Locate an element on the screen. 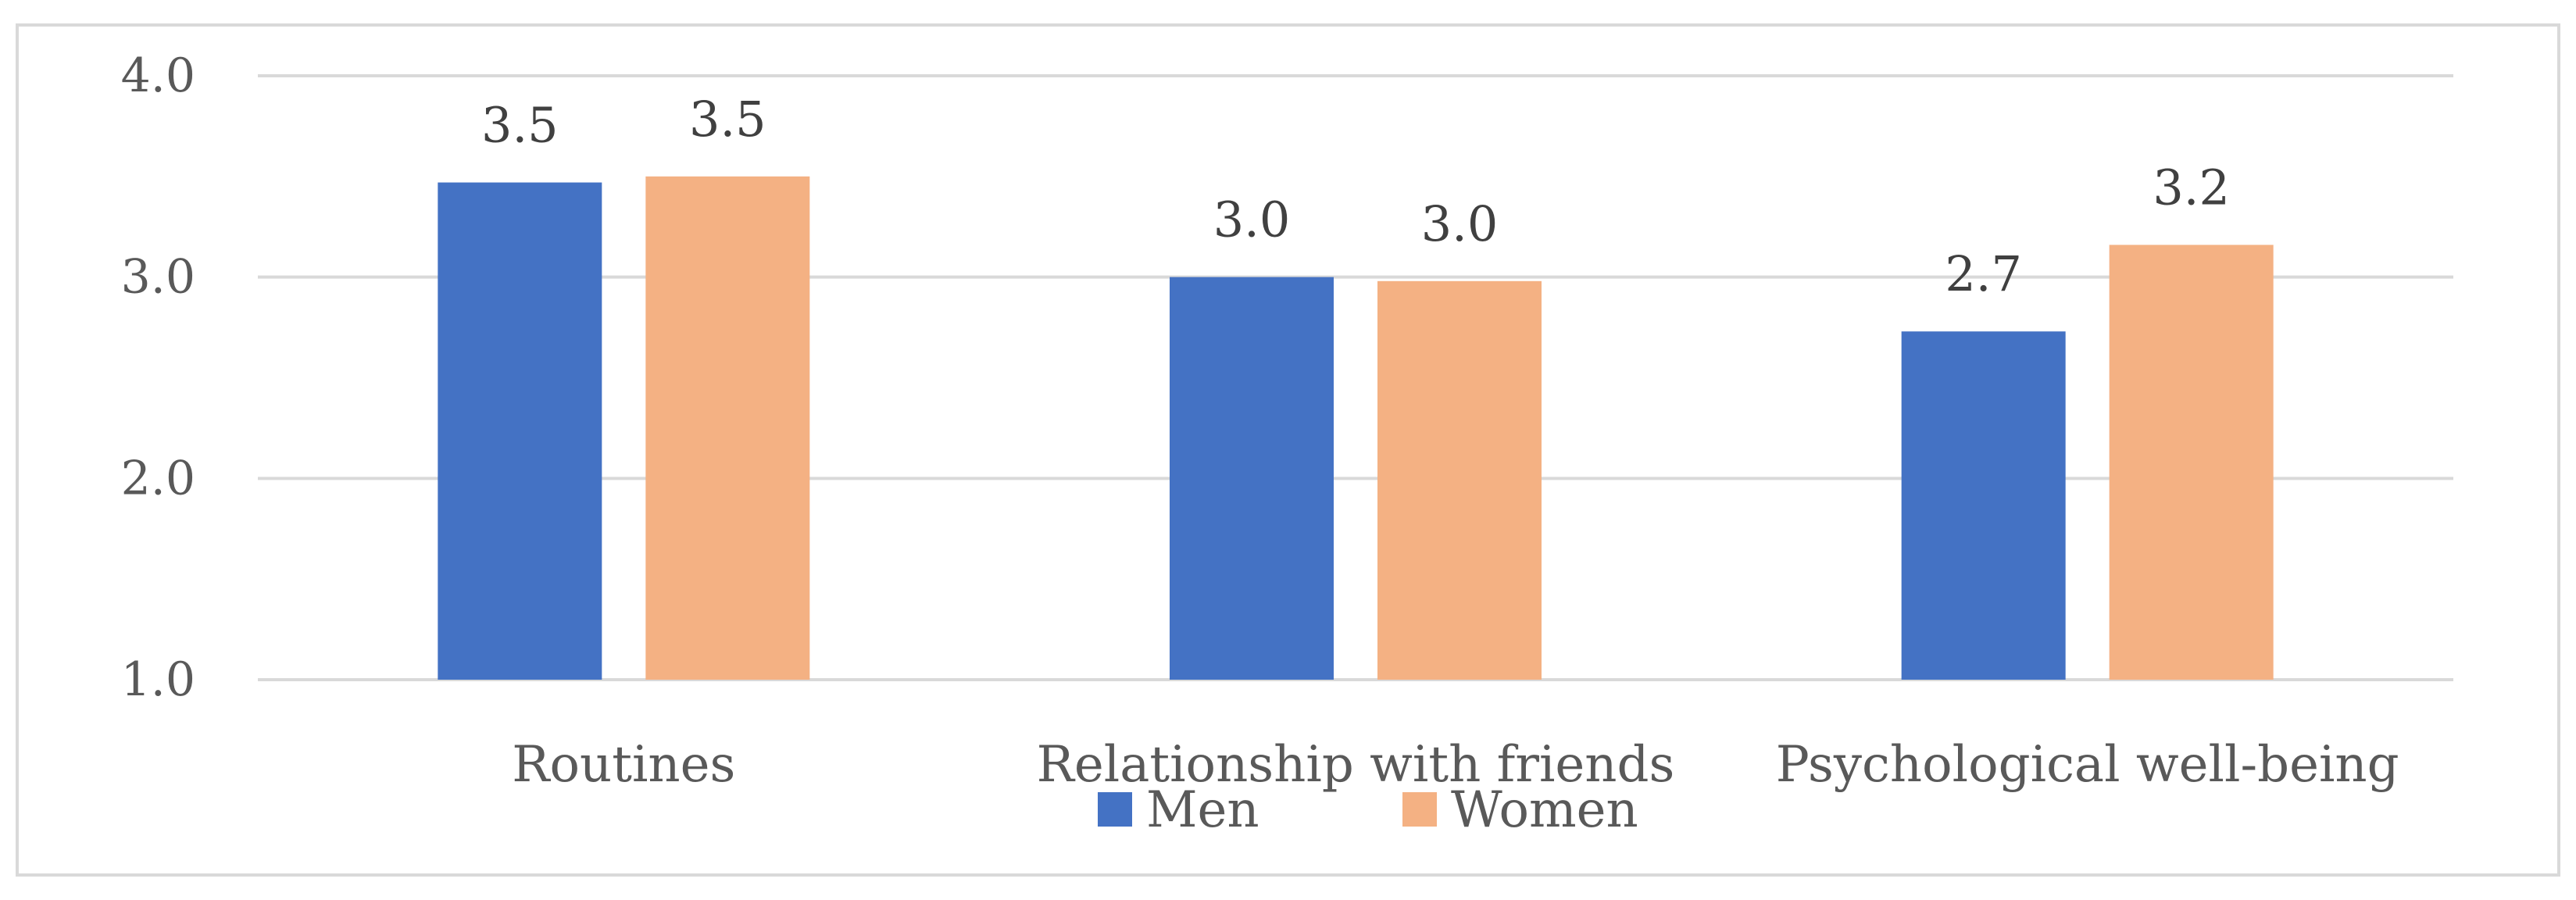 This screenshot has height=900, width=2576. data-label: 3.2 is located at coordinates (2192, 187).